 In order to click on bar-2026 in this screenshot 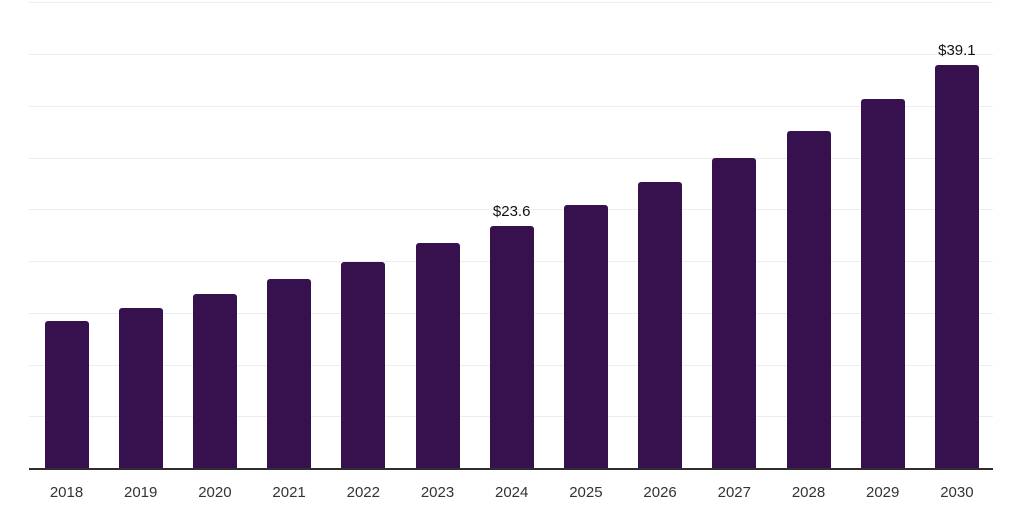, I will do `click(660, 325)`.